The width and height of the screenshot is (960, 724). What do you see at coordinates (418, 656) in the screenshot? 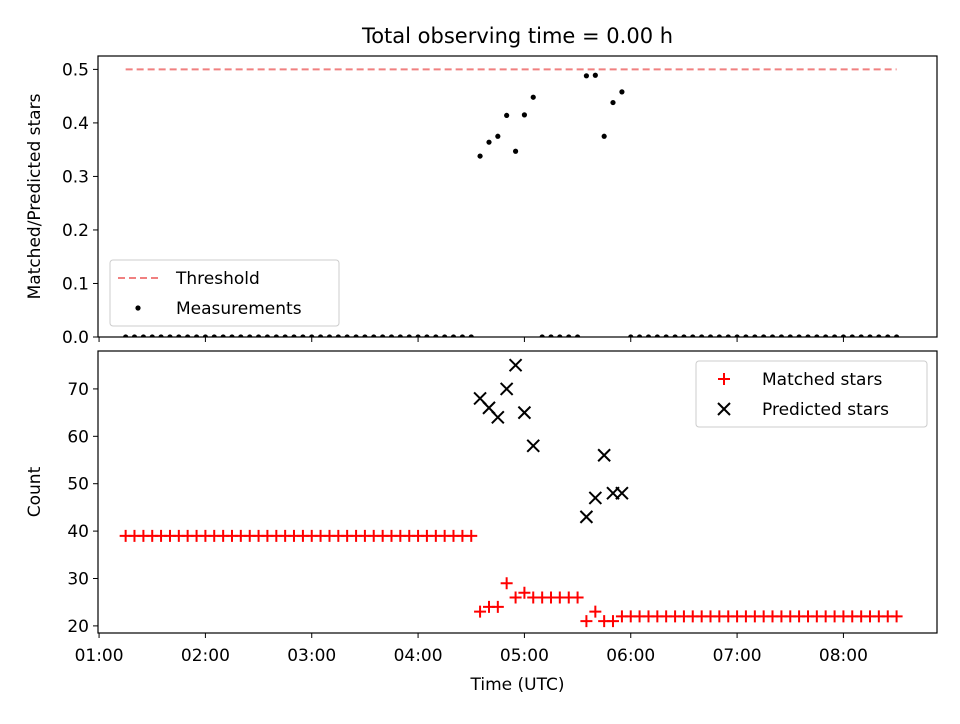
I see `bottom-x-tick-label: 04:00` at bounding box center [418, 656].